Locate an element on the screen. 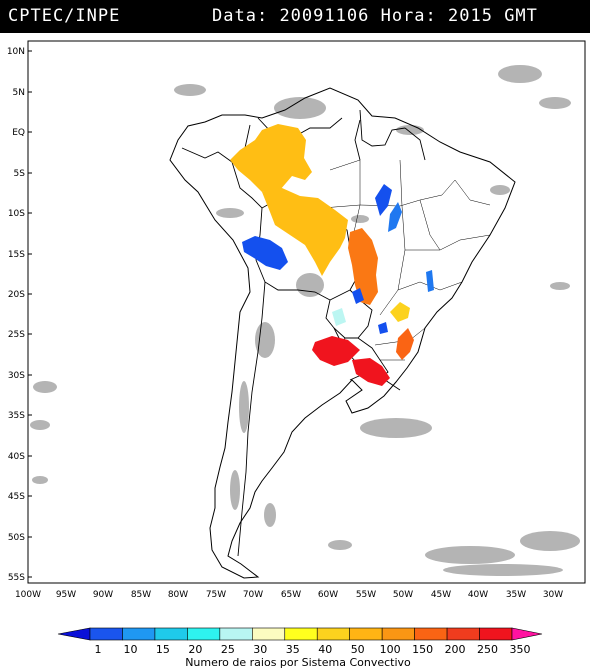 The width and height of the screenshot is (600, 670). time-value: 2015 GMT is located at coordinates (493, 16).